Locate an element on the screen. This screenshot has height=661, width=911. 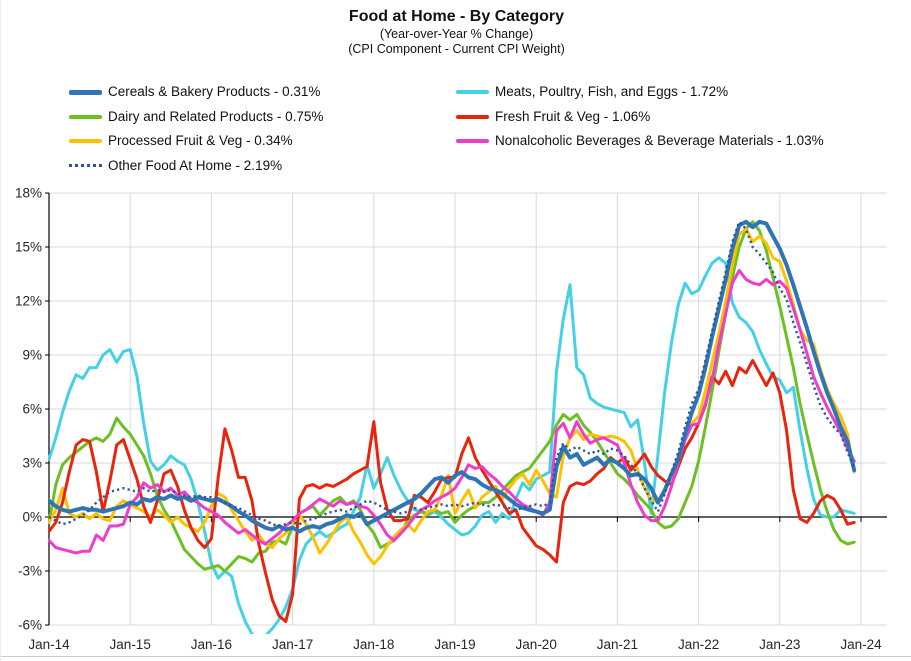
legend-item-processed-fruit-veg: Processed Fruit & Veg - 0.34% is located at coordinates (196, 141).